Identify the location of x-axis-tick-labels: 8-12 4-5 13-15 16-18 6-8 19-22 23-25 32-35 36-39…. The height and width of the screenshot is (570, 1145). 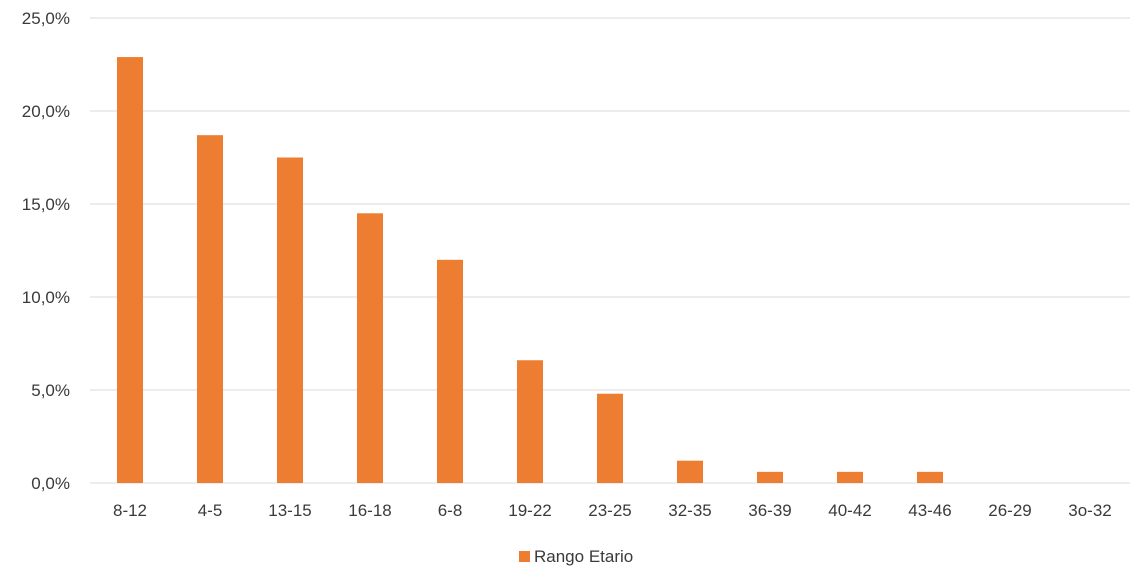
(612, 510).